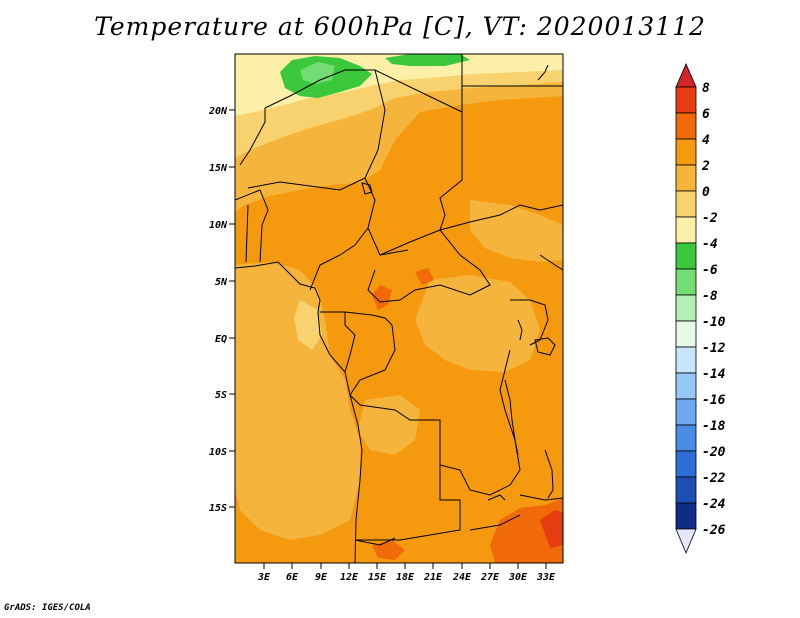  Describe the element at coordinates (297, 401) in the screenshot. I see `field-0to2-west` at that location.